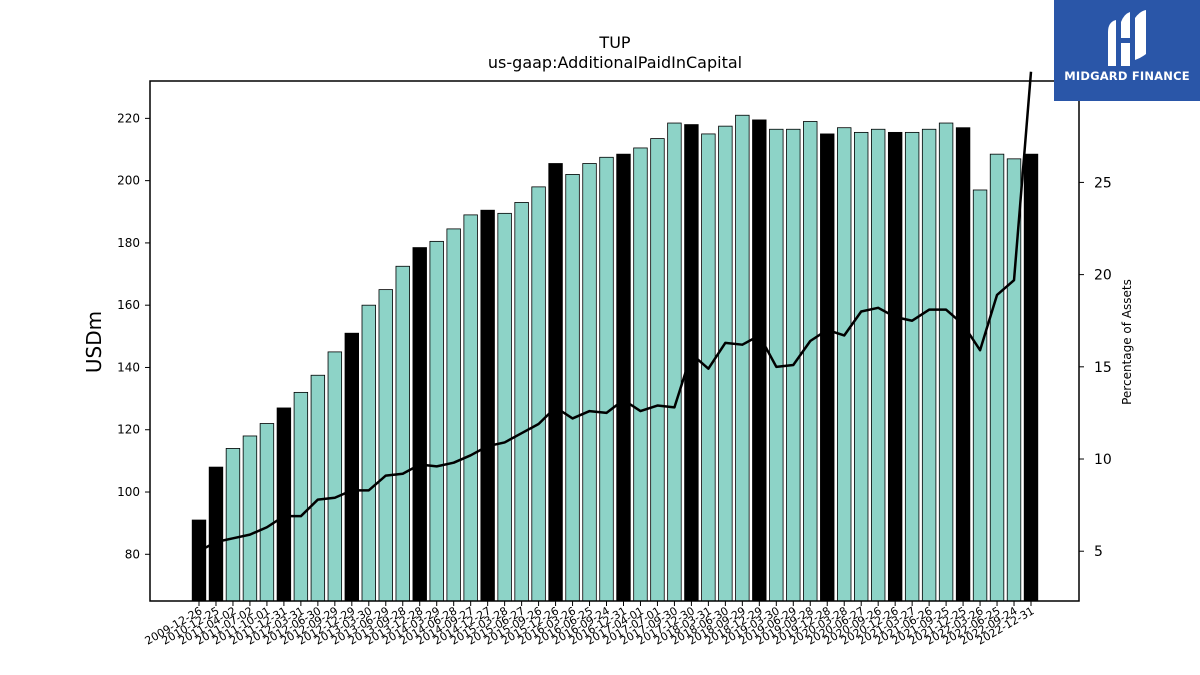 This screenshot has width=1200, height=675. I want to click on y2-tick-label: 10, so click(1103, 460).